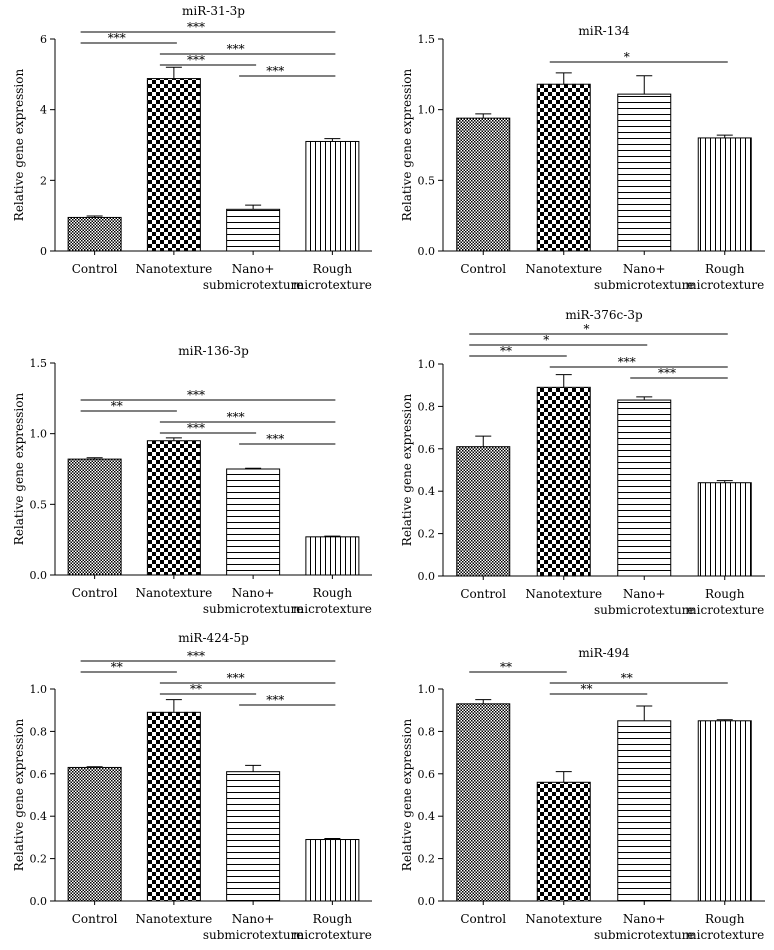 This screenshot has height=950, width=774. I want to click on y-tick-label: 2, so click(43, 180).